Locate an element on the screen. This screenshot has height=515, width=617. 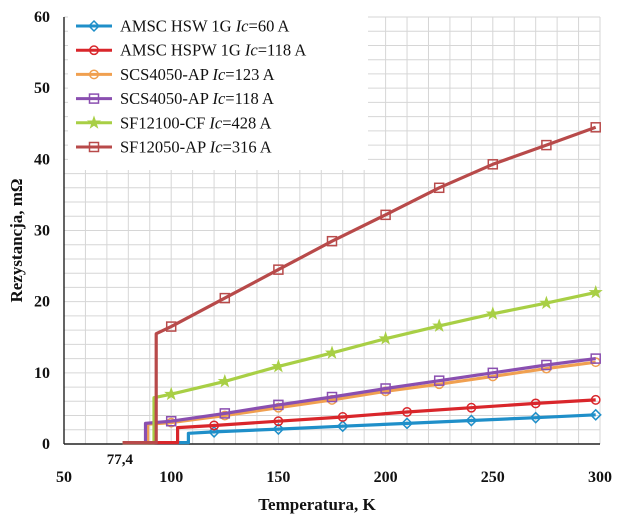
x-tick-label: 300 is located at coordinates (600, 477).